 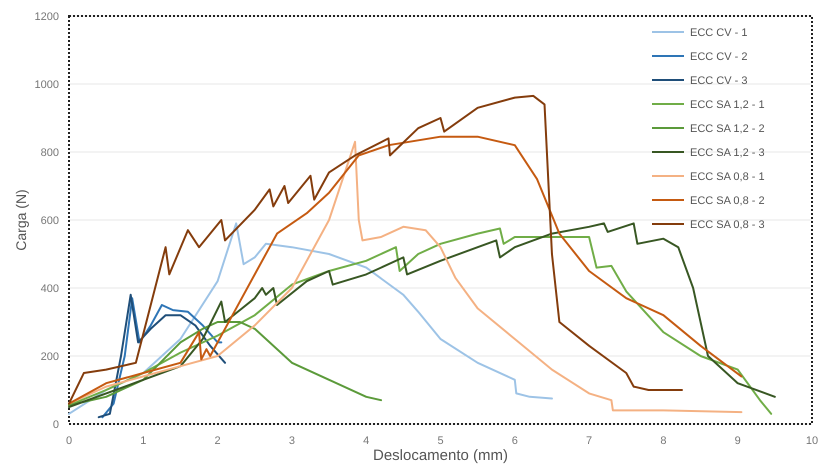 What do you see at coordinates (49, 357) in the screenshot?
I see `y-tick-label: 200` at bounding box center [49, 357].